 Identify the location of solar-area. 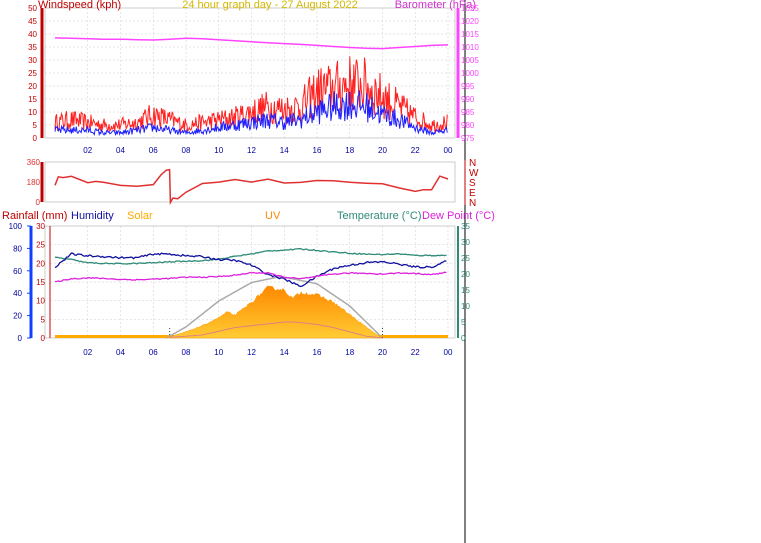
(275, 312).